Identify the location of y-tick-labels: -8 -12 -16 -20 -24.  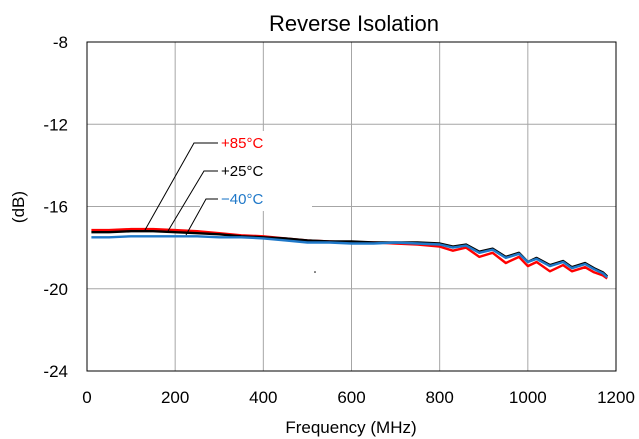
(55, 207).